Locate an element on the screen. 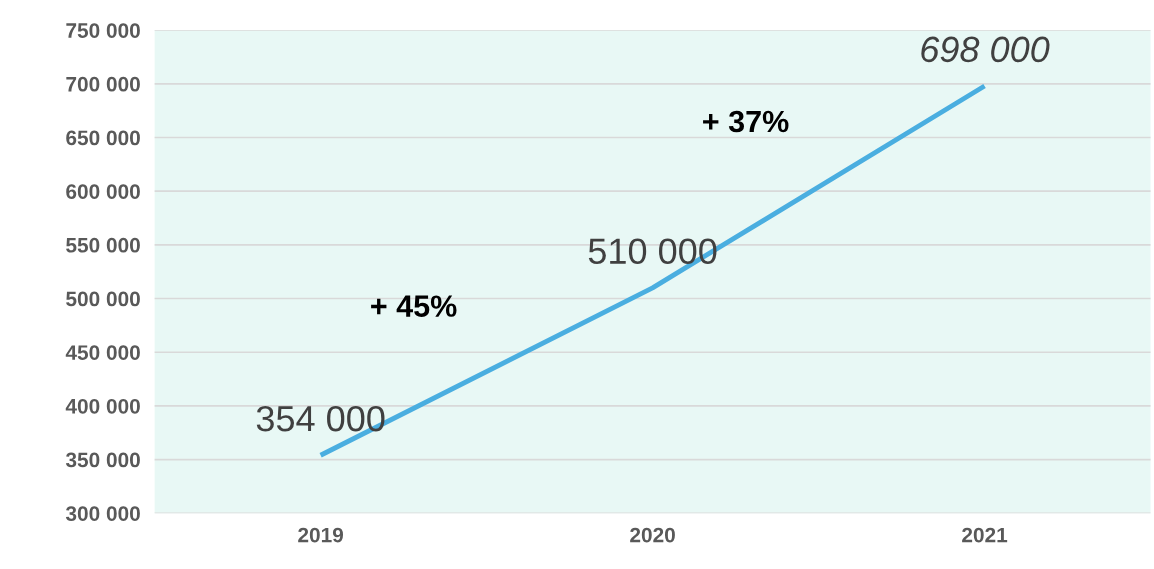  x-tick-label: 2019 is located at coordinates (321, 535).